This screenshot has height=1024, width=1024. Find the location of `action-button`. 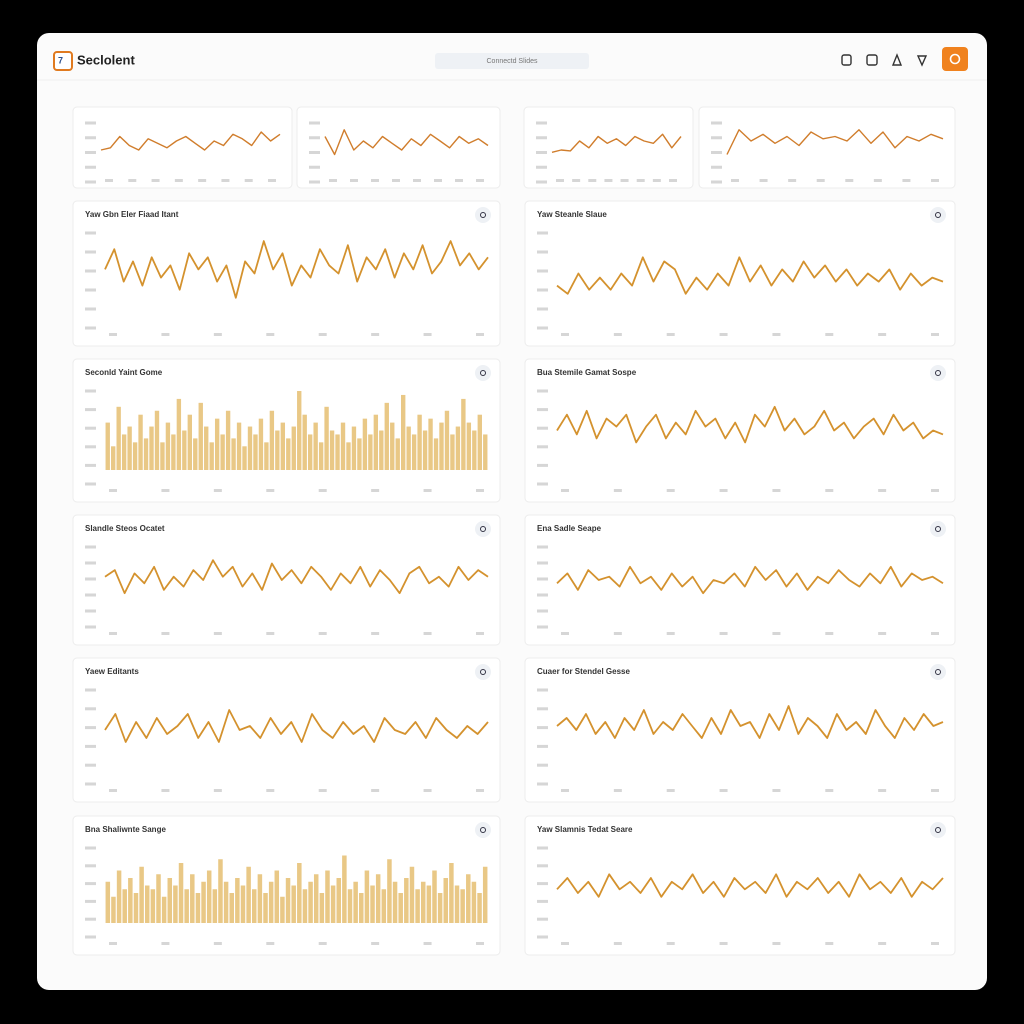

action-button is located at coordinates (955, 59).